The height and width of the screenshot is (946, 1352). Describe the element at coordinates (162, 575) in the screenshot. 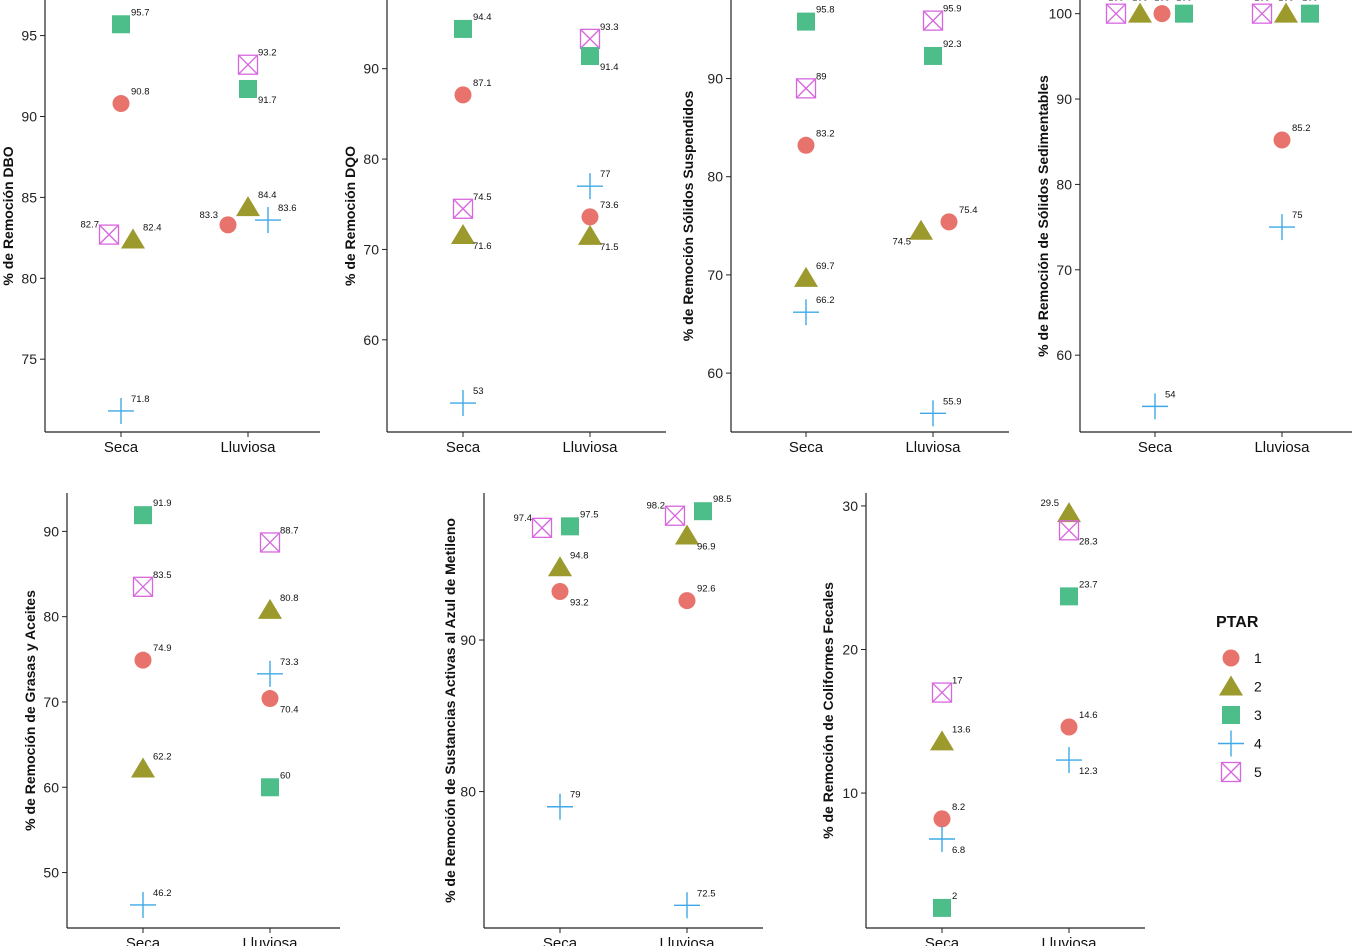

I see `data-label: 83.5` at that location.